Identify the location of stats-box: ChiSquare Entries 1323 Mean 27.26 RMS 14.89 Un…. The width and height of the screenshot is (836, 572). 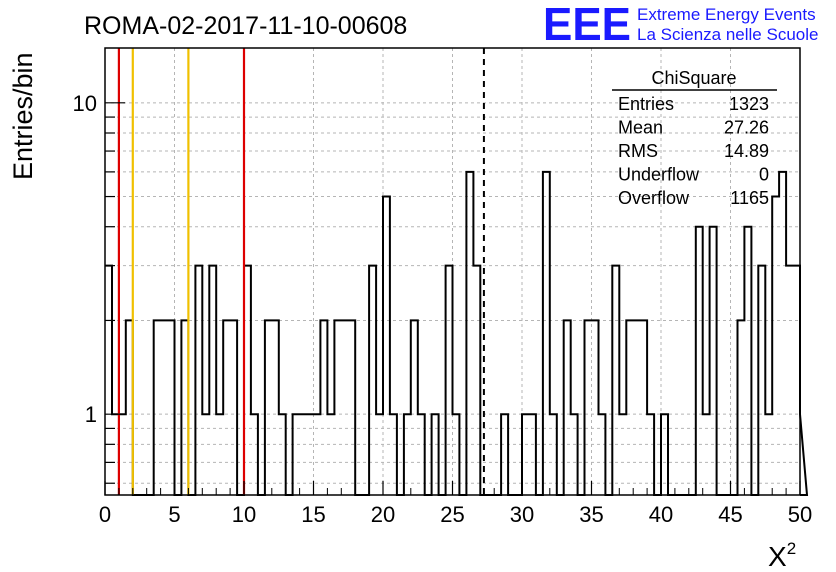
(694, 138).